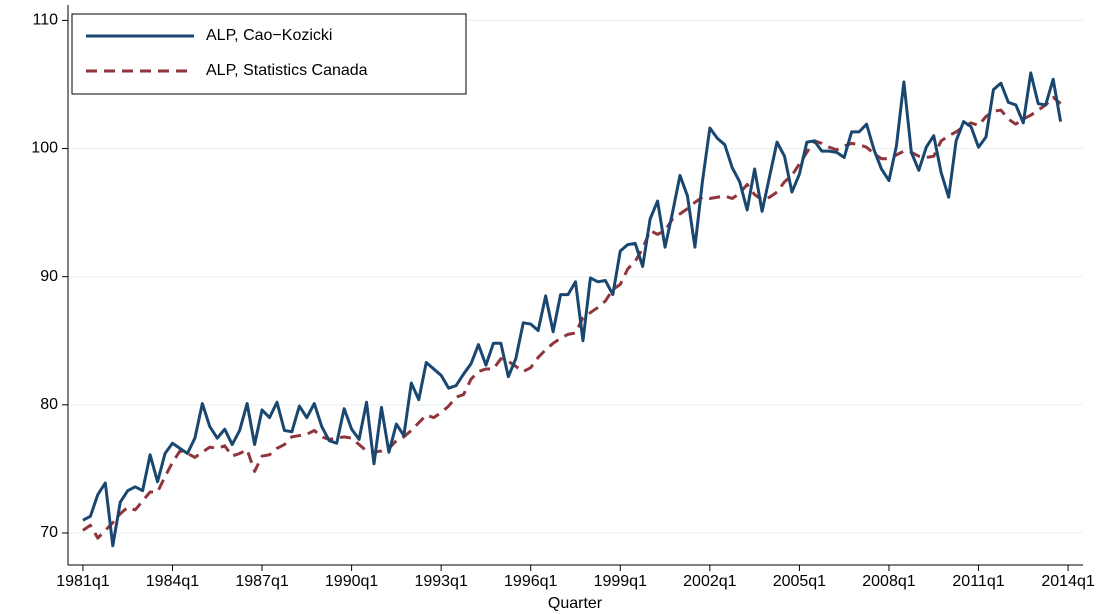  What do you see at coordinates (49, 532) in the screenshot?
I see `y-tick-label: 70` at bounding box center [49, 532].